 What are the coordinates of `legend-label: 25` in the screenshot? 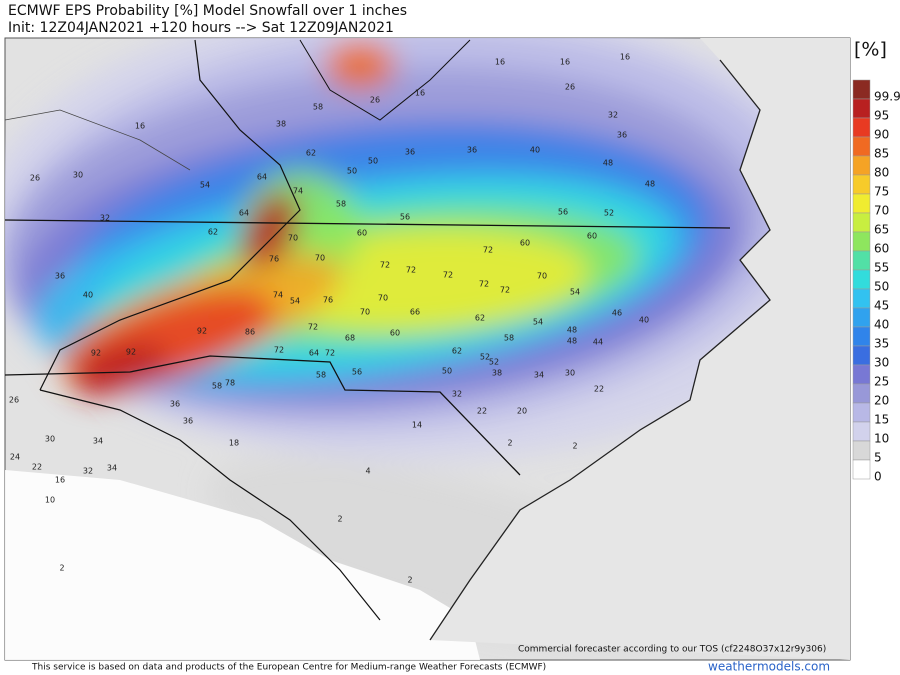 It's located at (881, 382).